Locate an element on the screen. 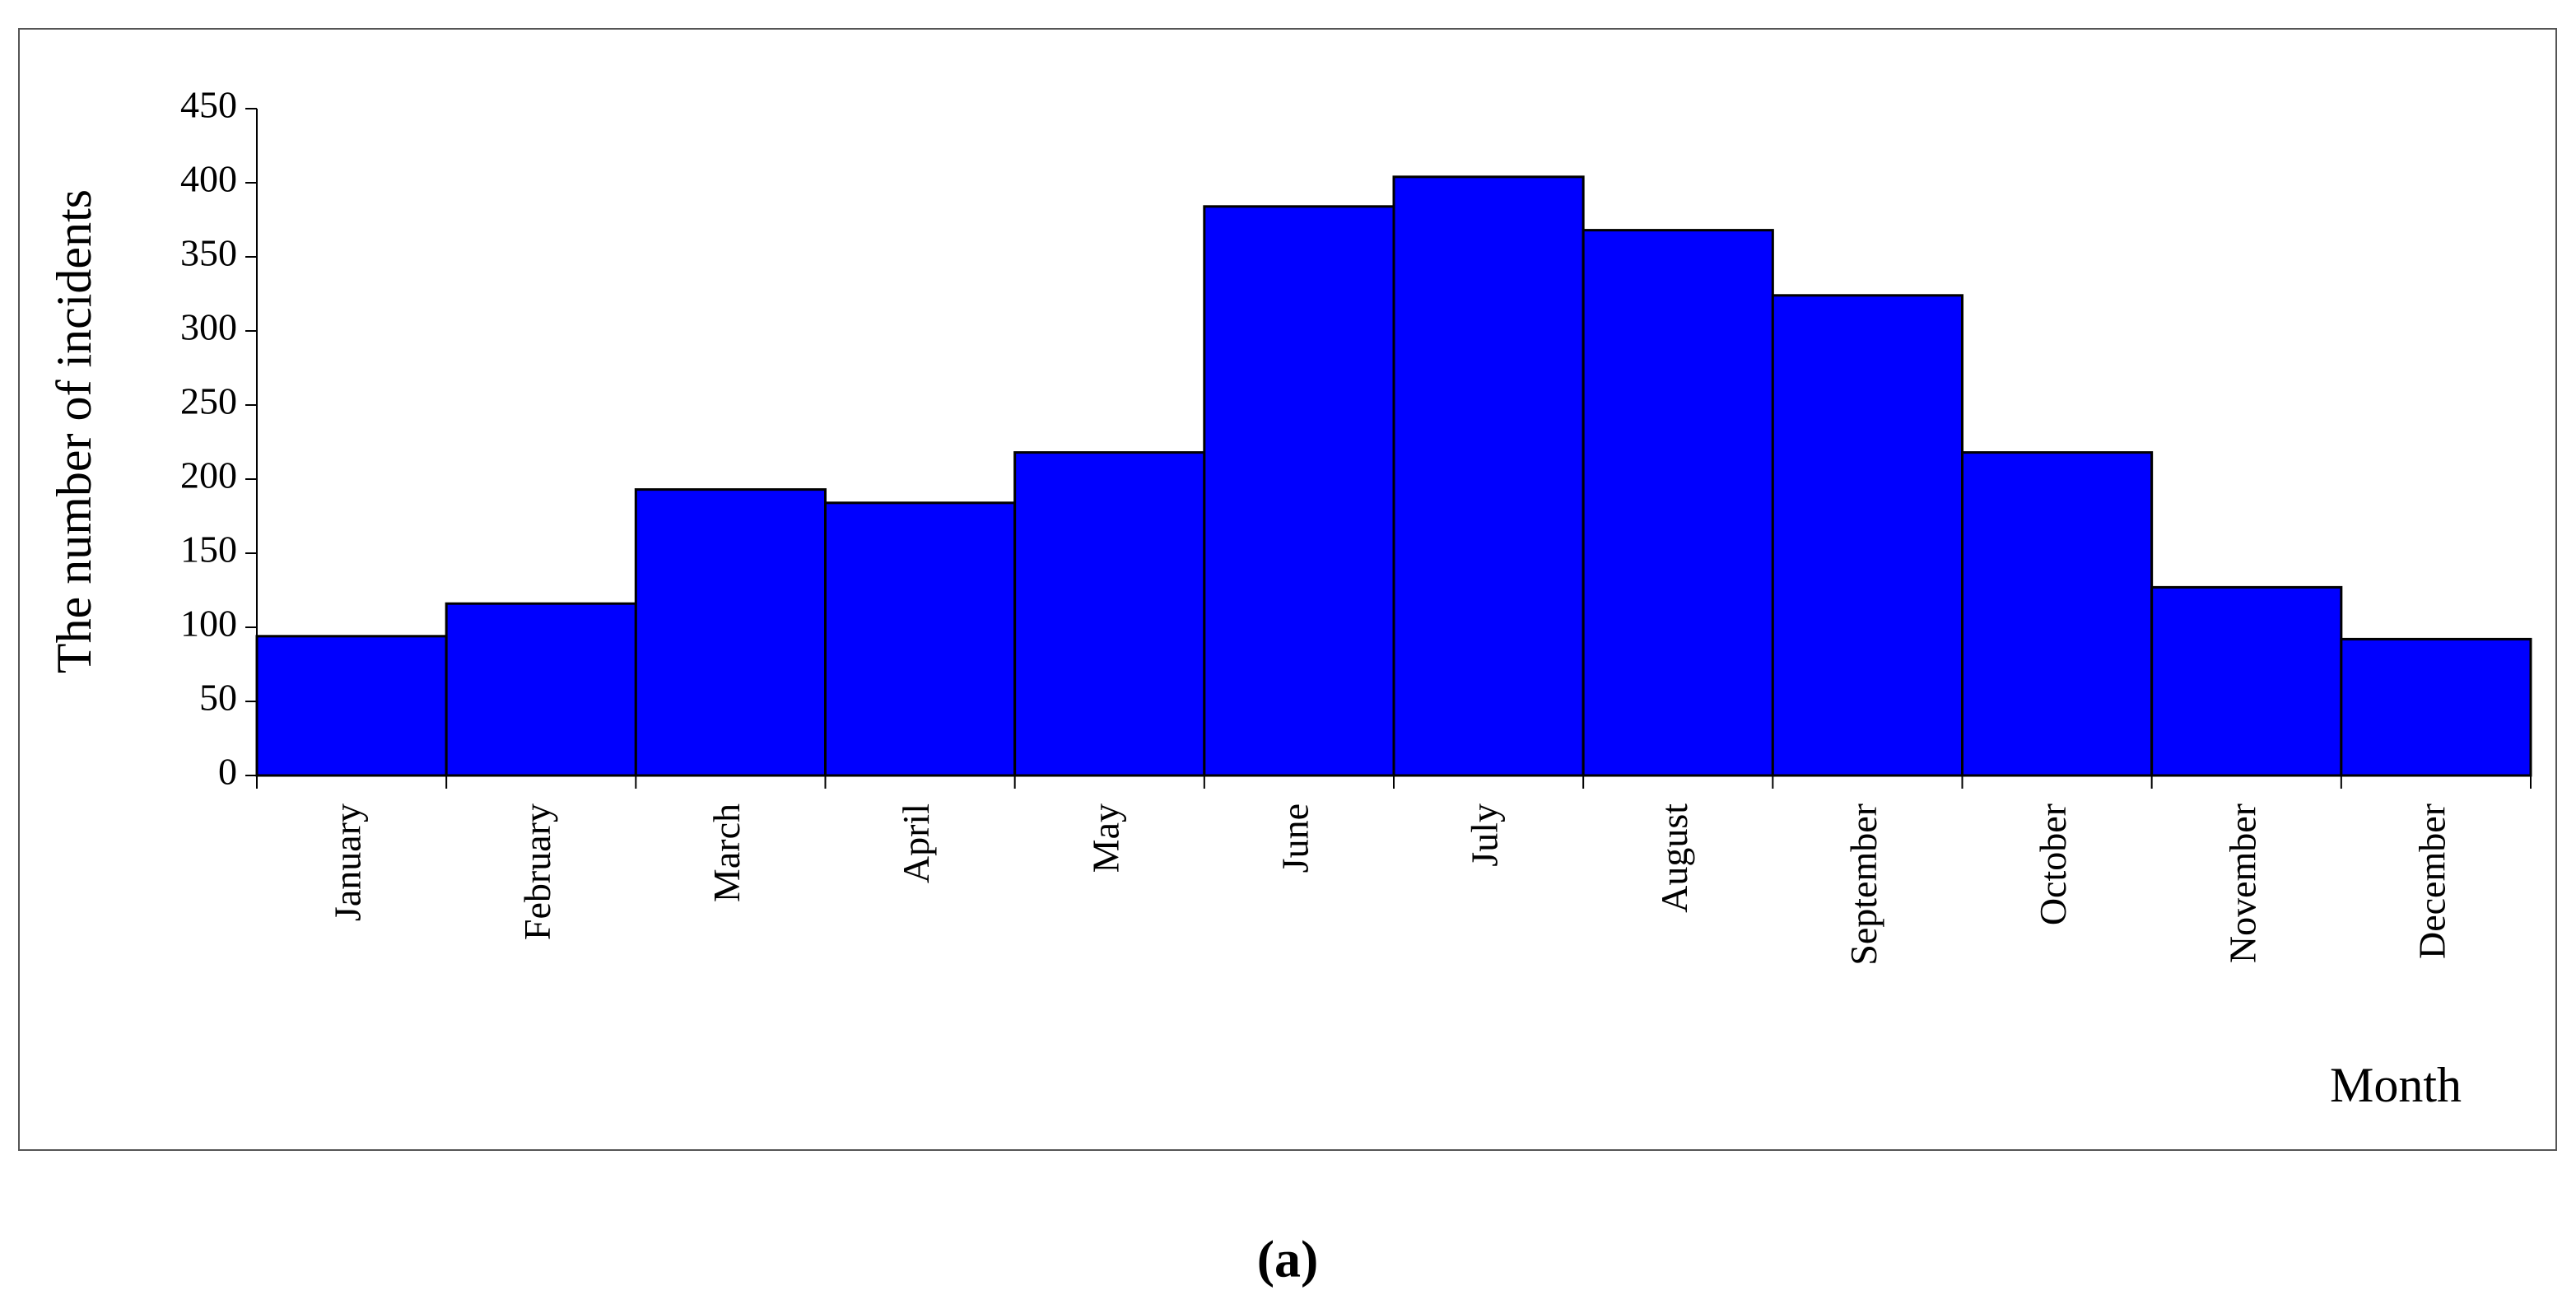 The image size is (2576, 1304). x-tick-label: May is located at coordinates (1105, 838).